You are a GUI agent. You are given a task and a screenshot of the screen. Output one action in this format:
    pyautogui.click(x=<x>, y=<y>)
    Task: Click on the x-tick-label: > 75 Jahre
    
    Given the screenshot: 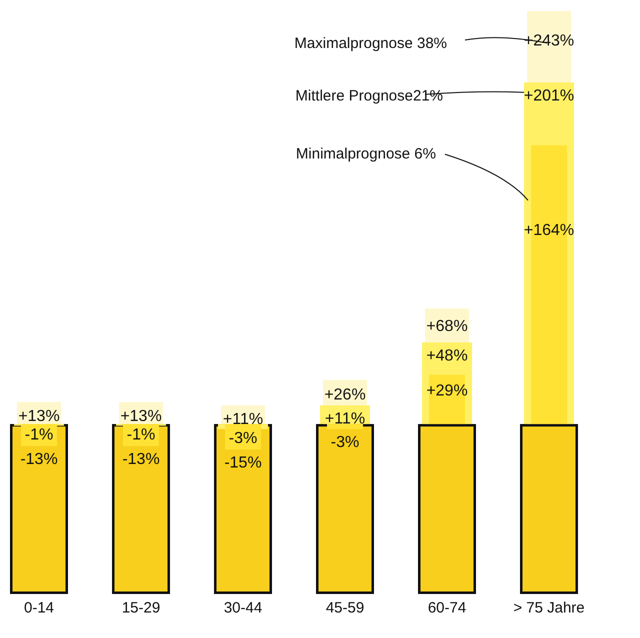 What is the action you would take?
    pyautogui.click(x=549, y=608)
    